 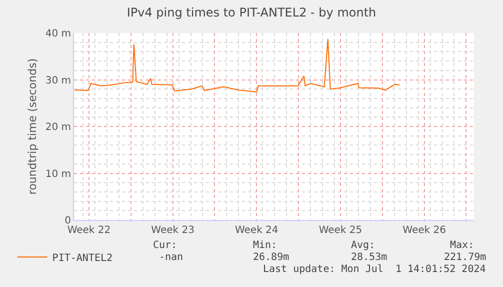 I want to click on x-tick-label: Week 22, so click(x=89, y=230).